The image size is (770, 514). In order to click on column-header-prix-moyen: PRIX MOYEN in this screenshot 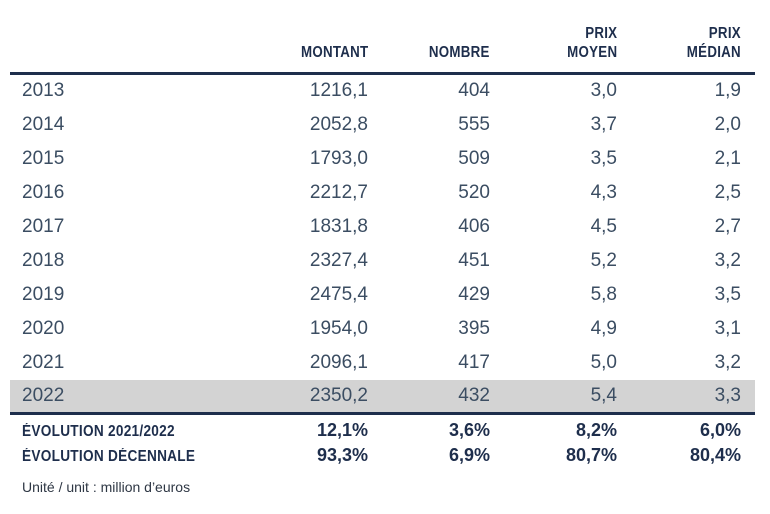, I will do `click(553, 37)`.